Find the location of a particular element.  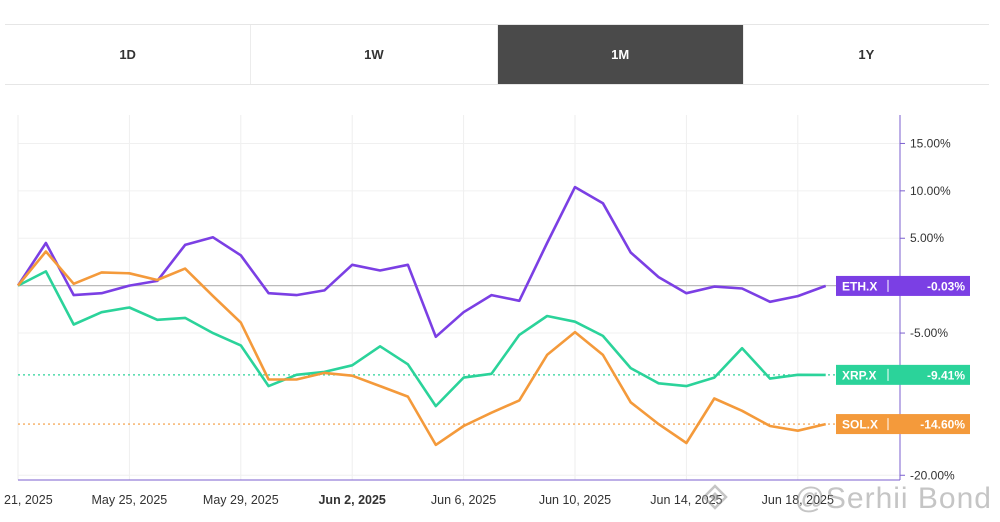

x-tick-label: May 25, 2025 is located at coordinates (130, 500).